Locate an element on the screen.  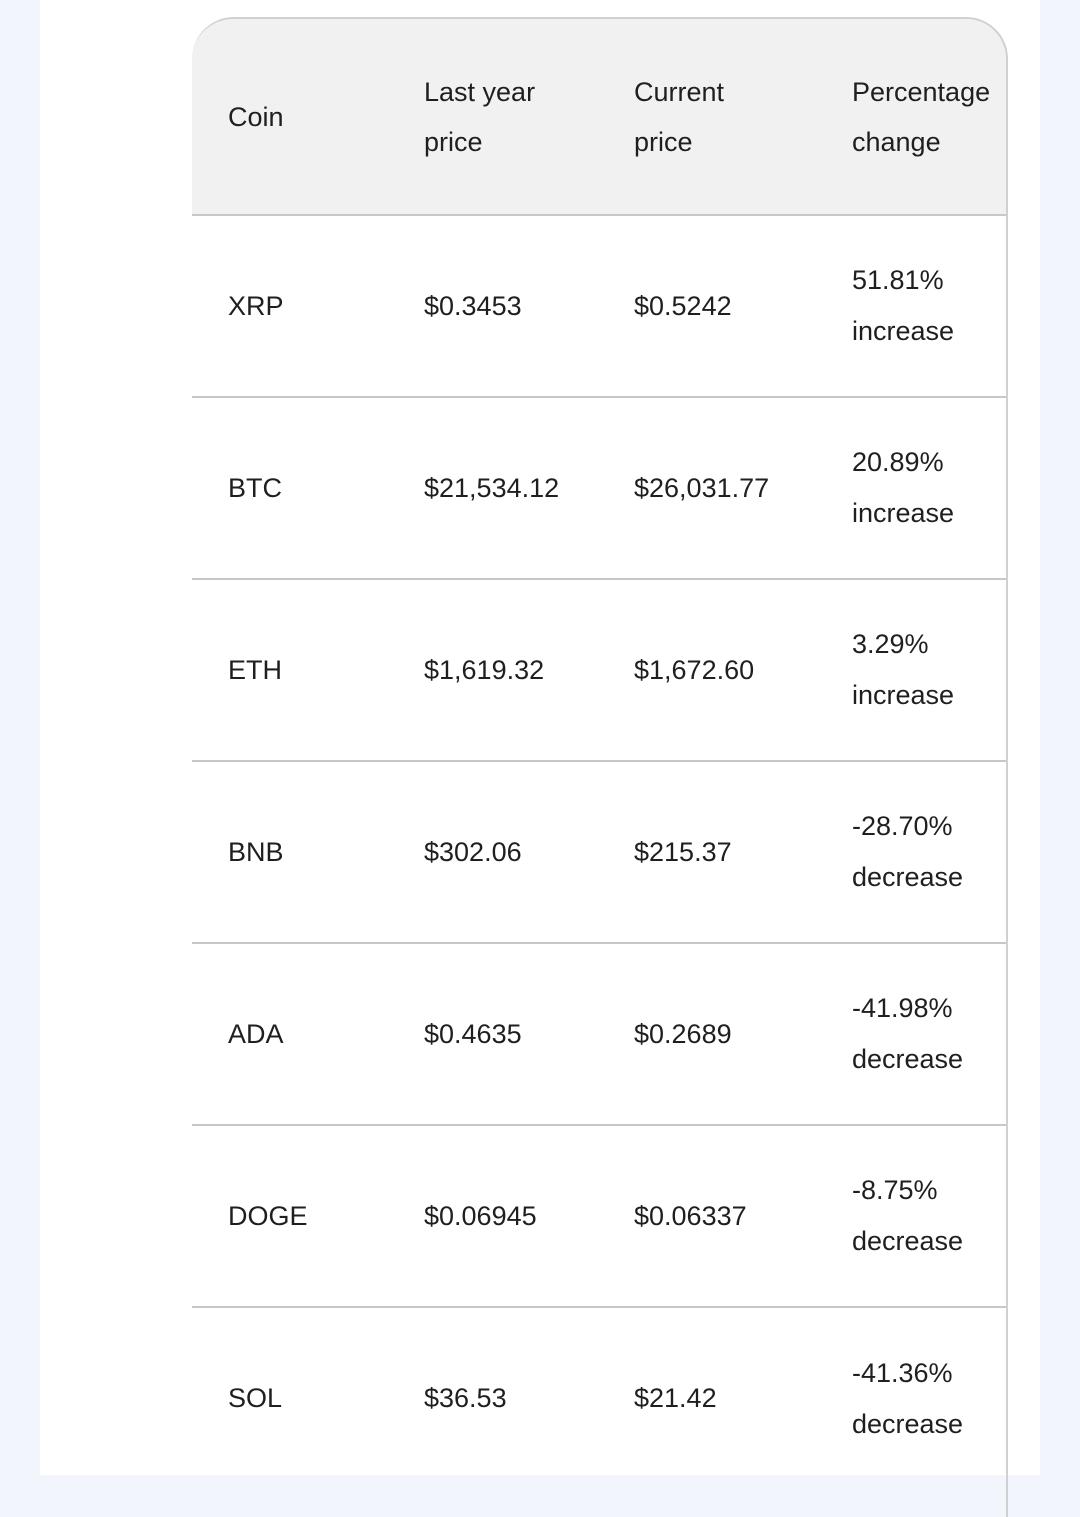
header-current-price: Current price is located at coordinates (679, 116).